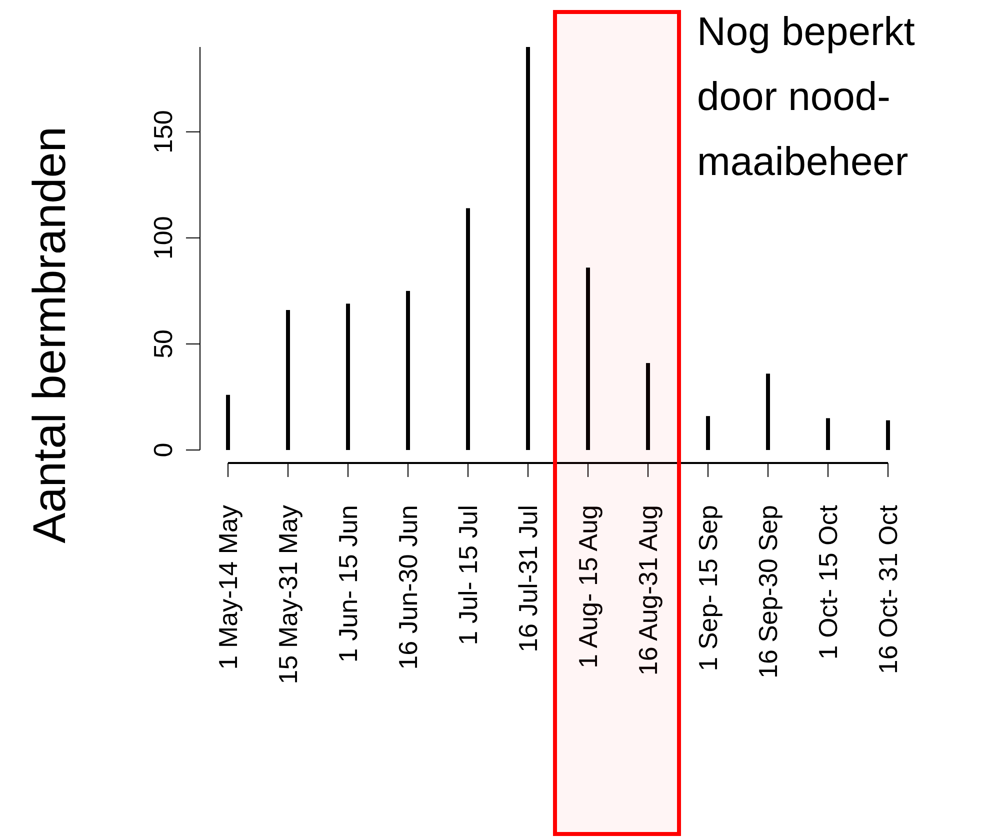 The height and width of the screenshot is (838, 993). Describe the element at coordinates (806, 97) in the screenshot. I see `band-label: Nog beperkt door nood- maaibeheer` at that location.